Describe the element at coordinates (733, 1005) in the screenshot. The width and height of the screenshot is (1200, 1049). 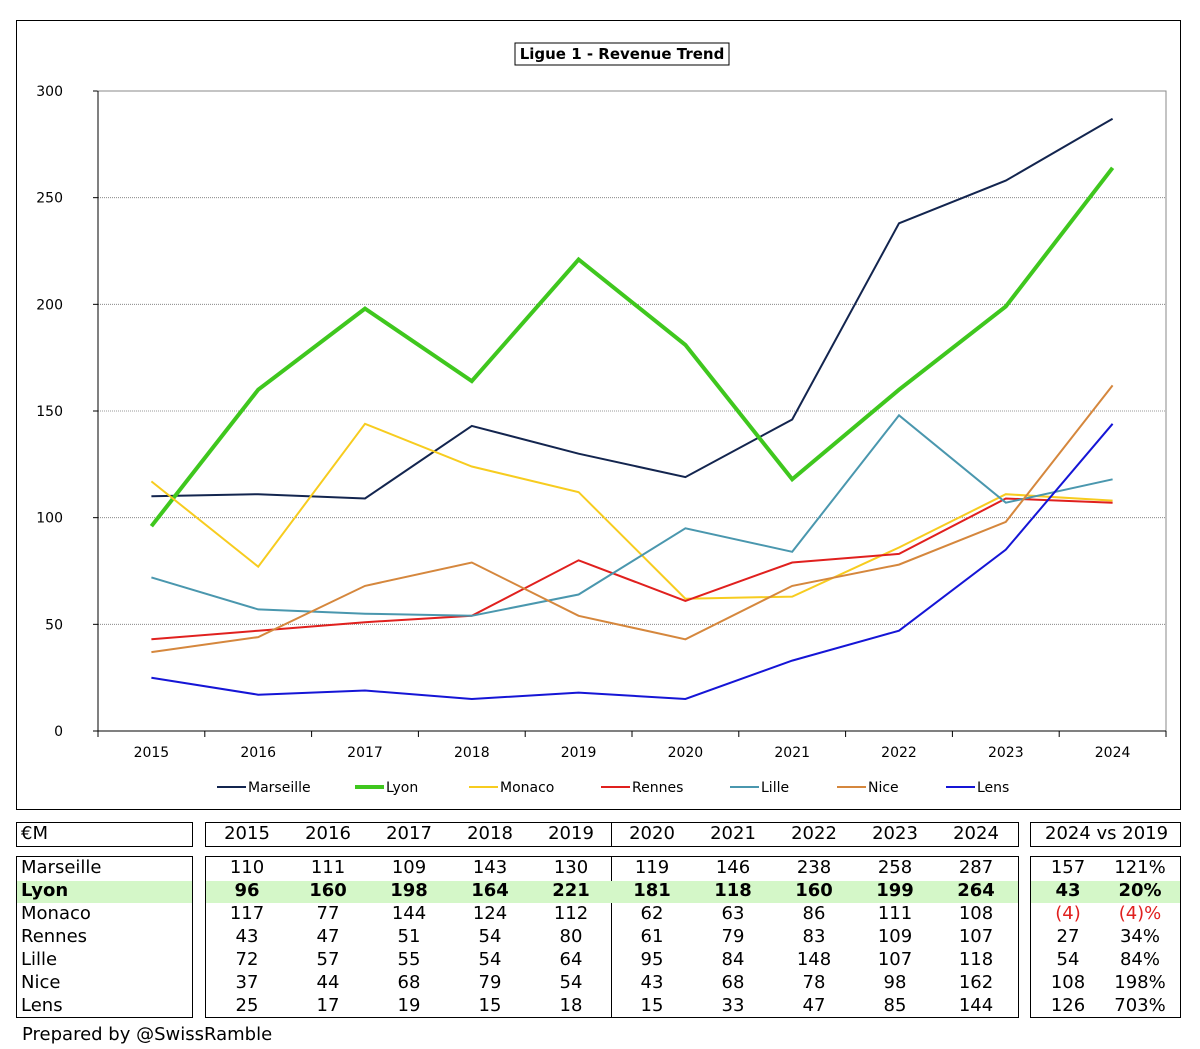
I see `table-cell: 33` at that location.